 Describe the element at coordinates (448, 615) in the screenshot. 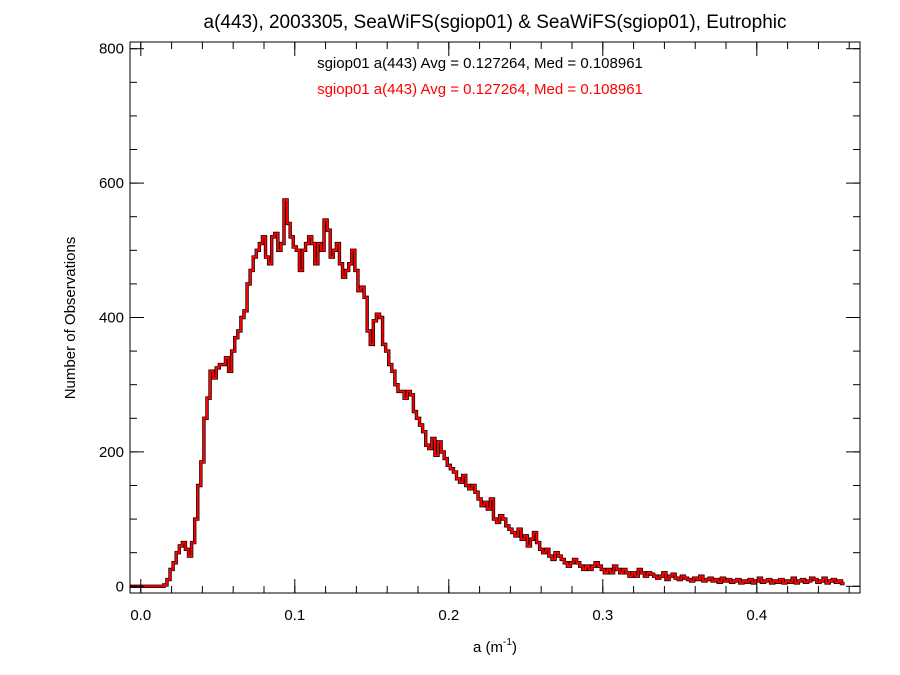

I see `x-tick-label: 0.2` at that location.